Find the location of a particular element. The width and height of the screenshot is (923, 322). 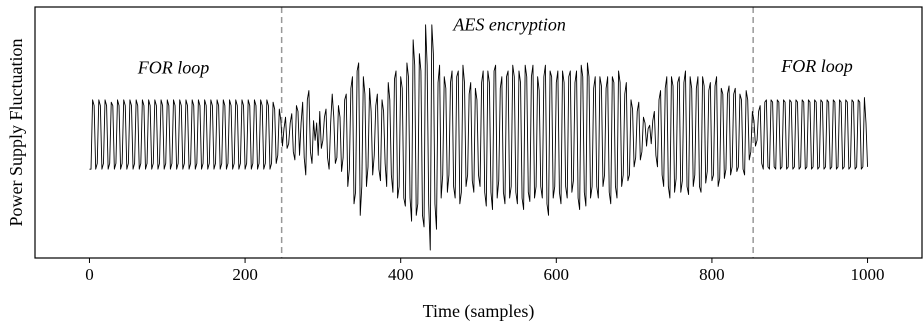

x-tick-label: 200 is located at coordinates (245, 274).